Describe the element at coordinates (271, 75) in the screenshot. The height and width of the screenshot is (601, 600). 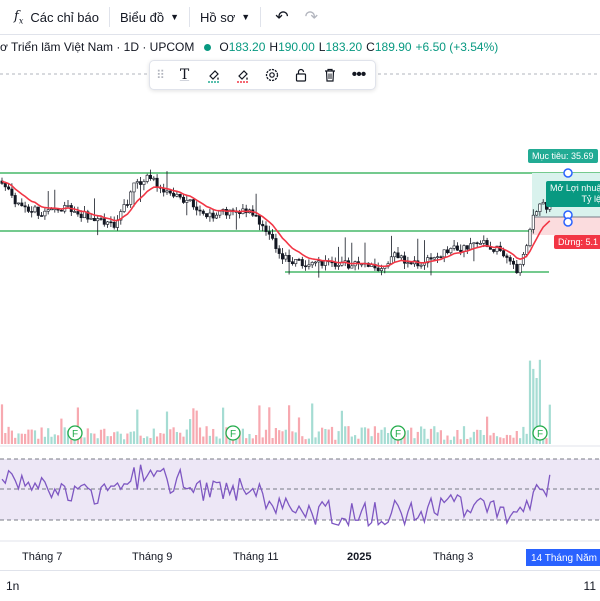
I see `settings-icon` at that location.